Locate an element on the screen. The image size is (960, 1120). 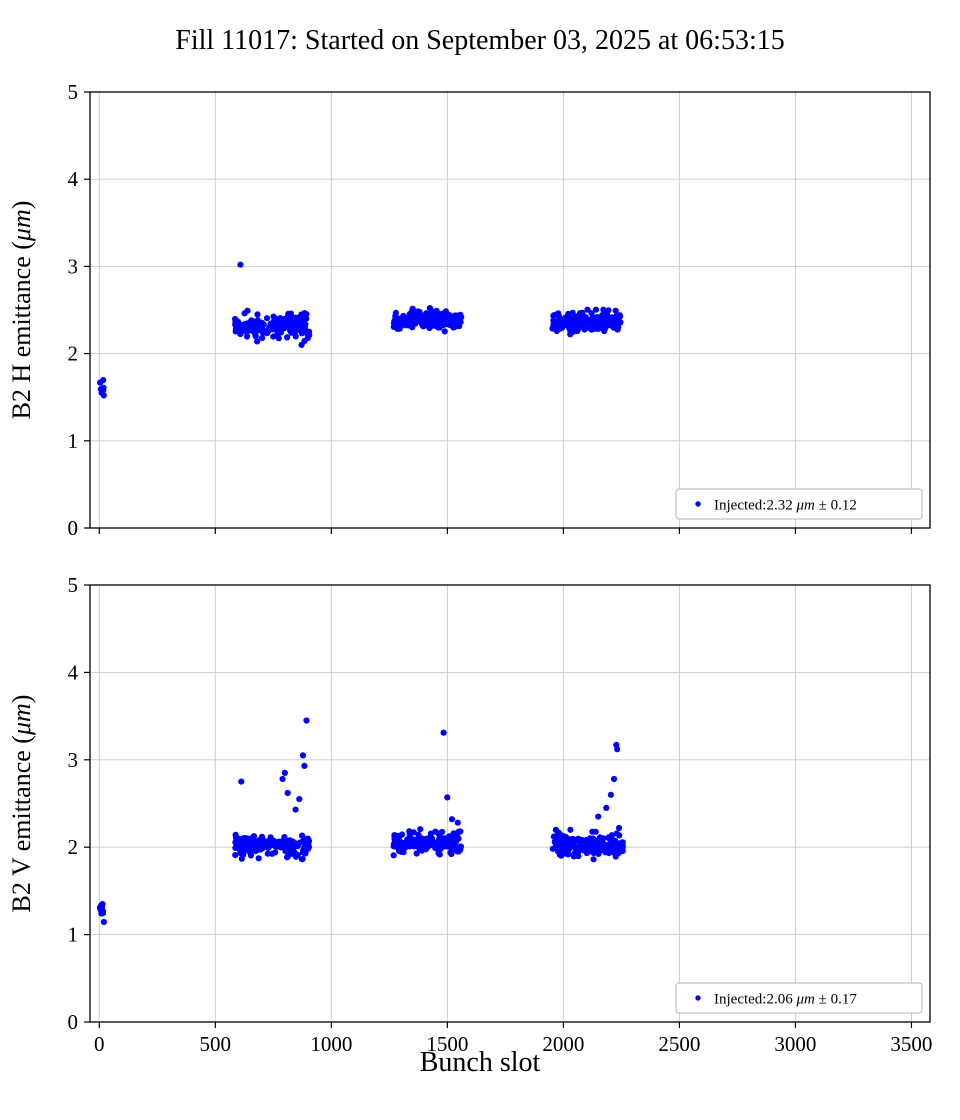
x-tick-label: 2500 is located at coordinates (679, 1044).